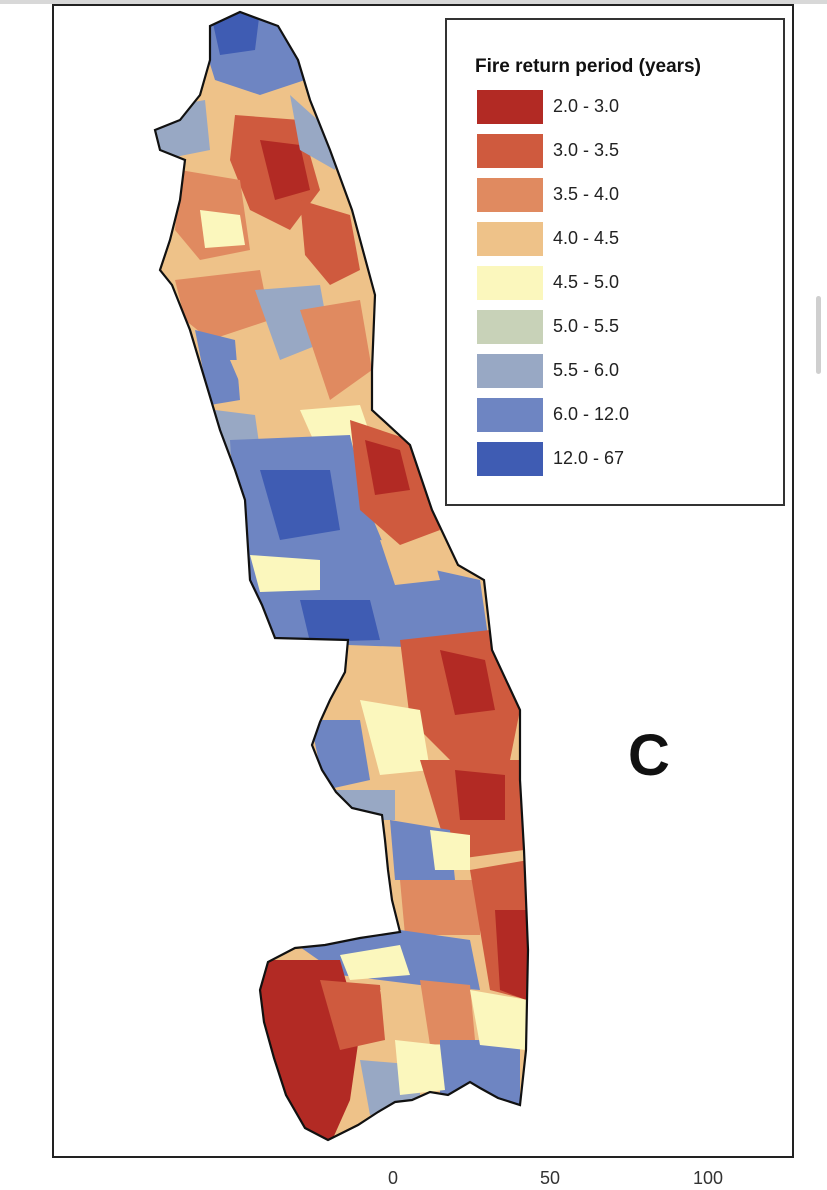 This screenshot has height=1190, width=827. I want to click on panel-label: C, so click(649, 755).